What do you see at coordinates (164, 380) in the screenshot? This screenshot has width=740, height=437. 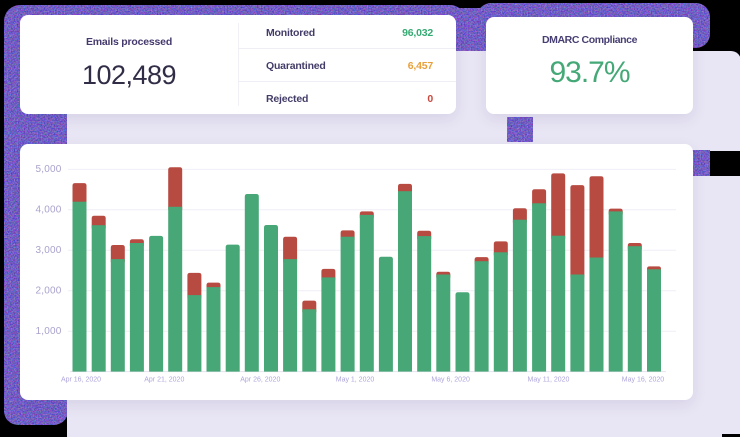 I see `svg-text: Apr 21, 2020` at bounding box center [164, 380].